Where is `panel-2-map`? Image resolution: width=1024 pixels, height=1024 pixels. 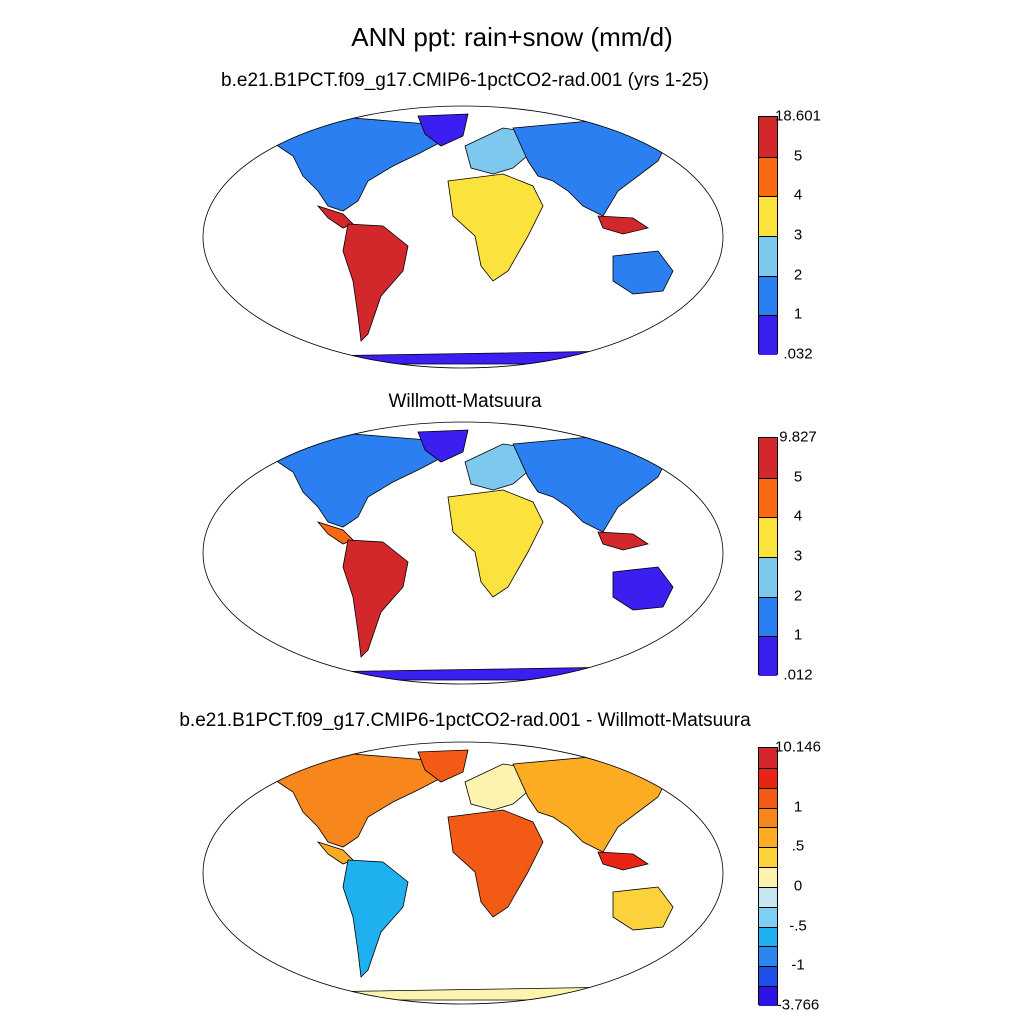
panel-2-map is located at coordinates (463, 553).